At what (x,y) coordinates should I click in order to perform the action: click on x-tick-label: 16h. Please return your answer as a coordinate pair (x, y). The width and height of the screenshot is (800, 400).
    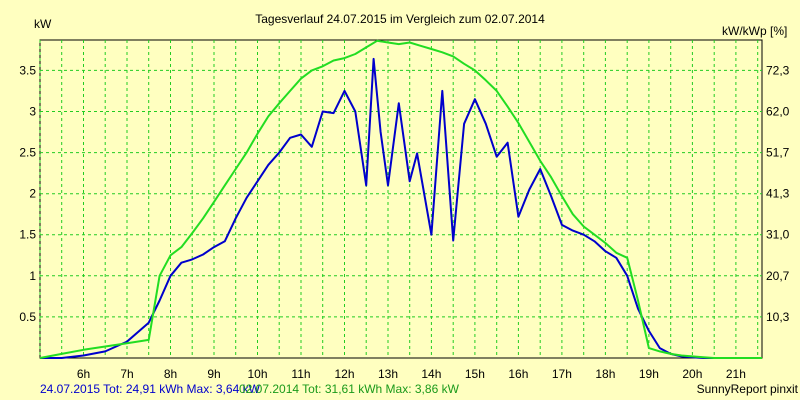
    Looking at the image, I should click on (518, 374).